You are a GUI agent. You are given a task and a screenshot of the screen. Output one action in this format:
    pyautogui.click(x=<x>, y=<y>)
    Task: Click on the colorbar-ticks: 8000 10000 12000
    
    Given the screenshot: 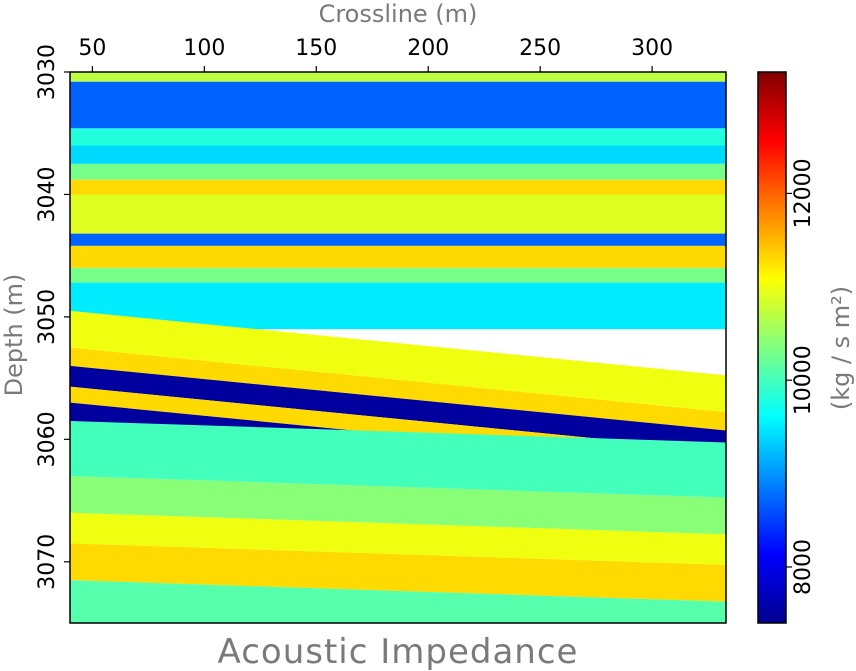 What is the action you would take?
    pyautogui.click(x=801, y=376)
    